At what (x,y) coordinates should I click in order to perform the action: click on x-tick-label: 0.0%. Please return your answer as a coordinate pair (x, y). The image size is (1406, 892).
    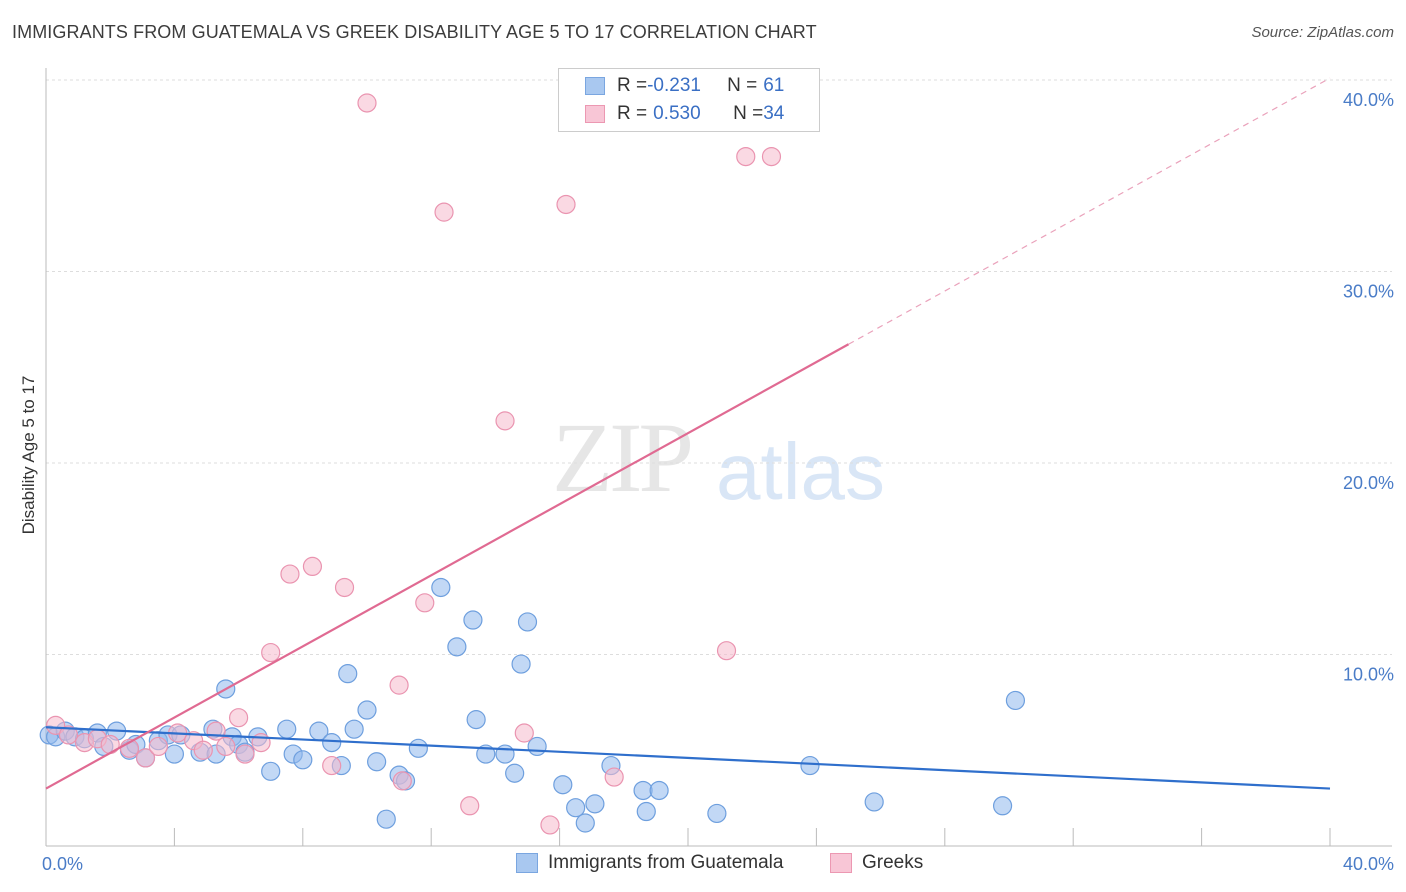
    Looking at the image, I should click on (62, 864).